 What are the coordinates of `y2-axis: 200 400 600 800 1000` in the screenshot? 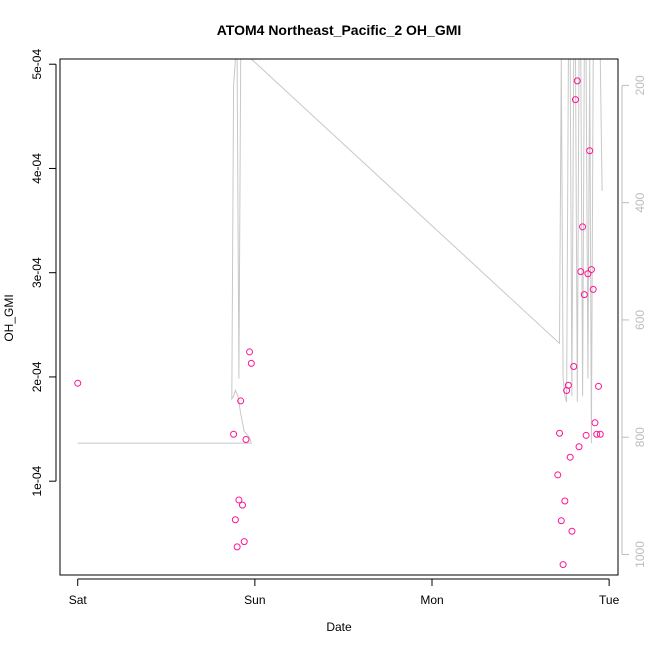 It's located at (634, 321).